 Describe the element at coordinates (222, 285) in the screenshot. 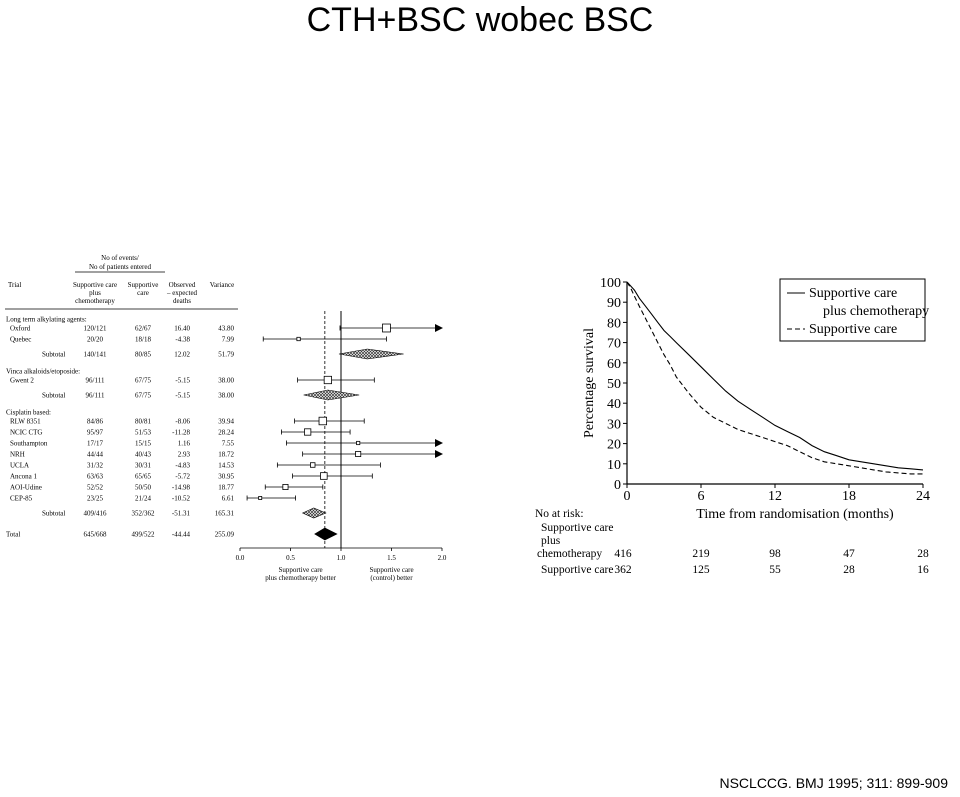

I see `col-variance-header: Variance` at that location.